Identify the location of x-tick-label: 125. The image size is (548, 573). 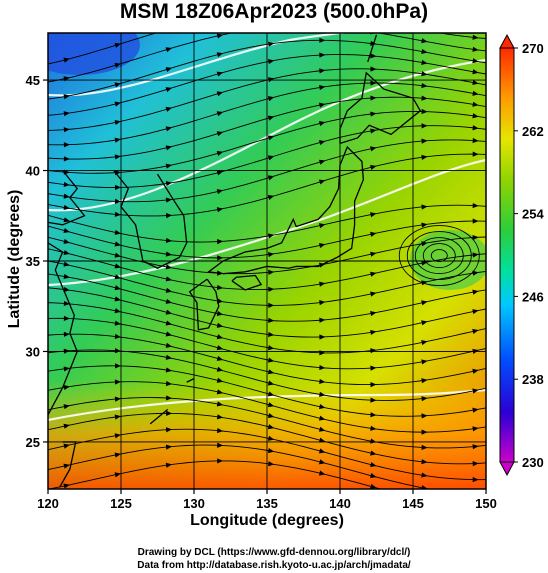
(121, 503).